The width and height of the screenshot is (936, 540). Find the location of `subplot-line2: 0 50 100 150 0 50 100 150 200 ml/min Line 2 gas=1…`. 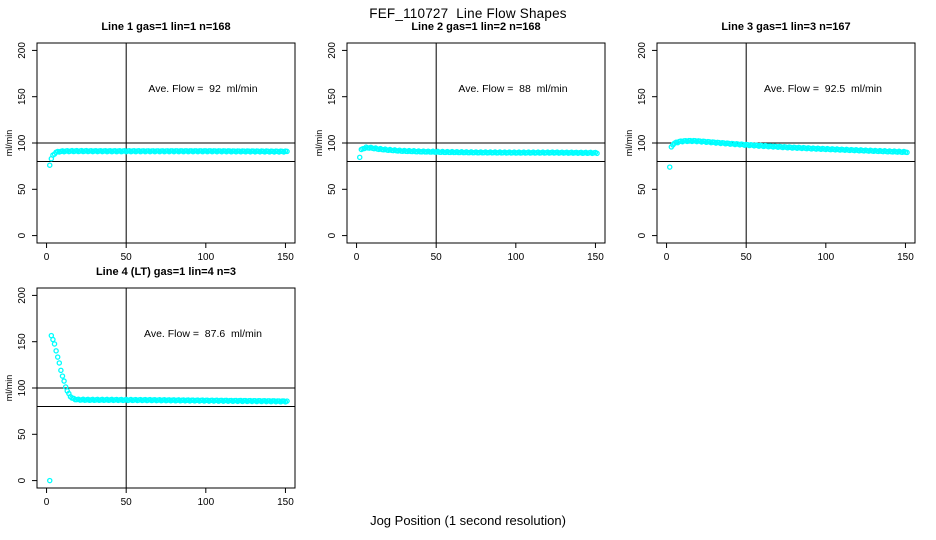

subplot-line2: 0 50 100 150 0 50 100 150 200 ml/min Line 2 gas=1… is located at coordinates (461, 143).